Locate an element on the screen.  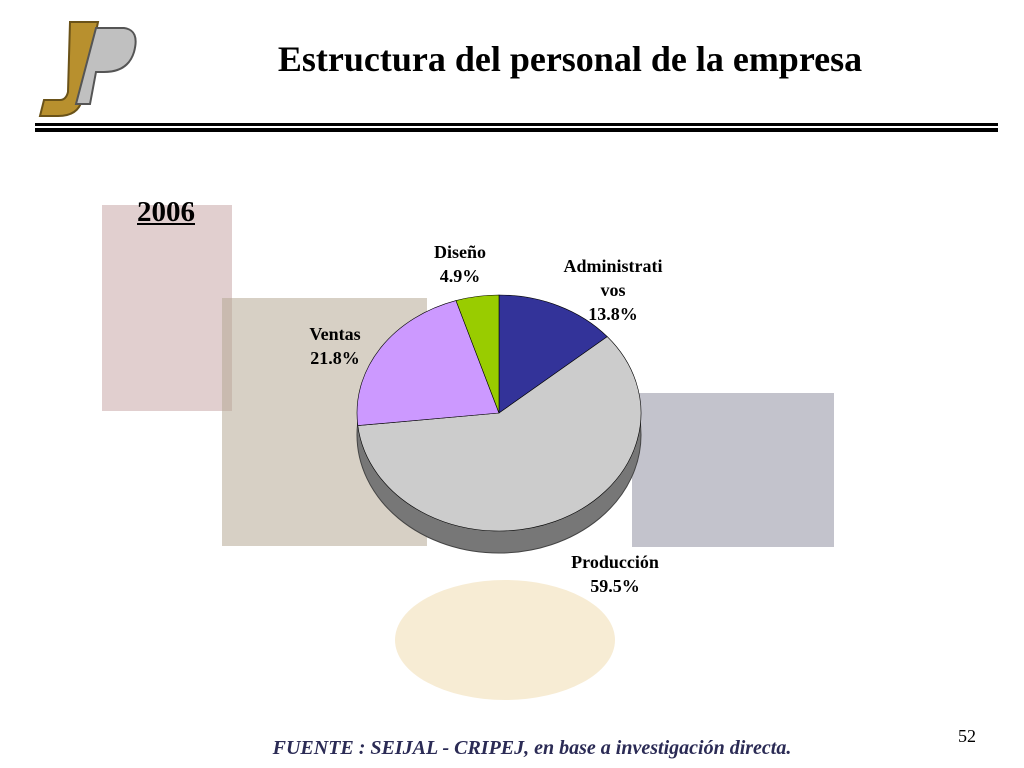
slice-name: Administrativos is located at coordinates (613, 278).